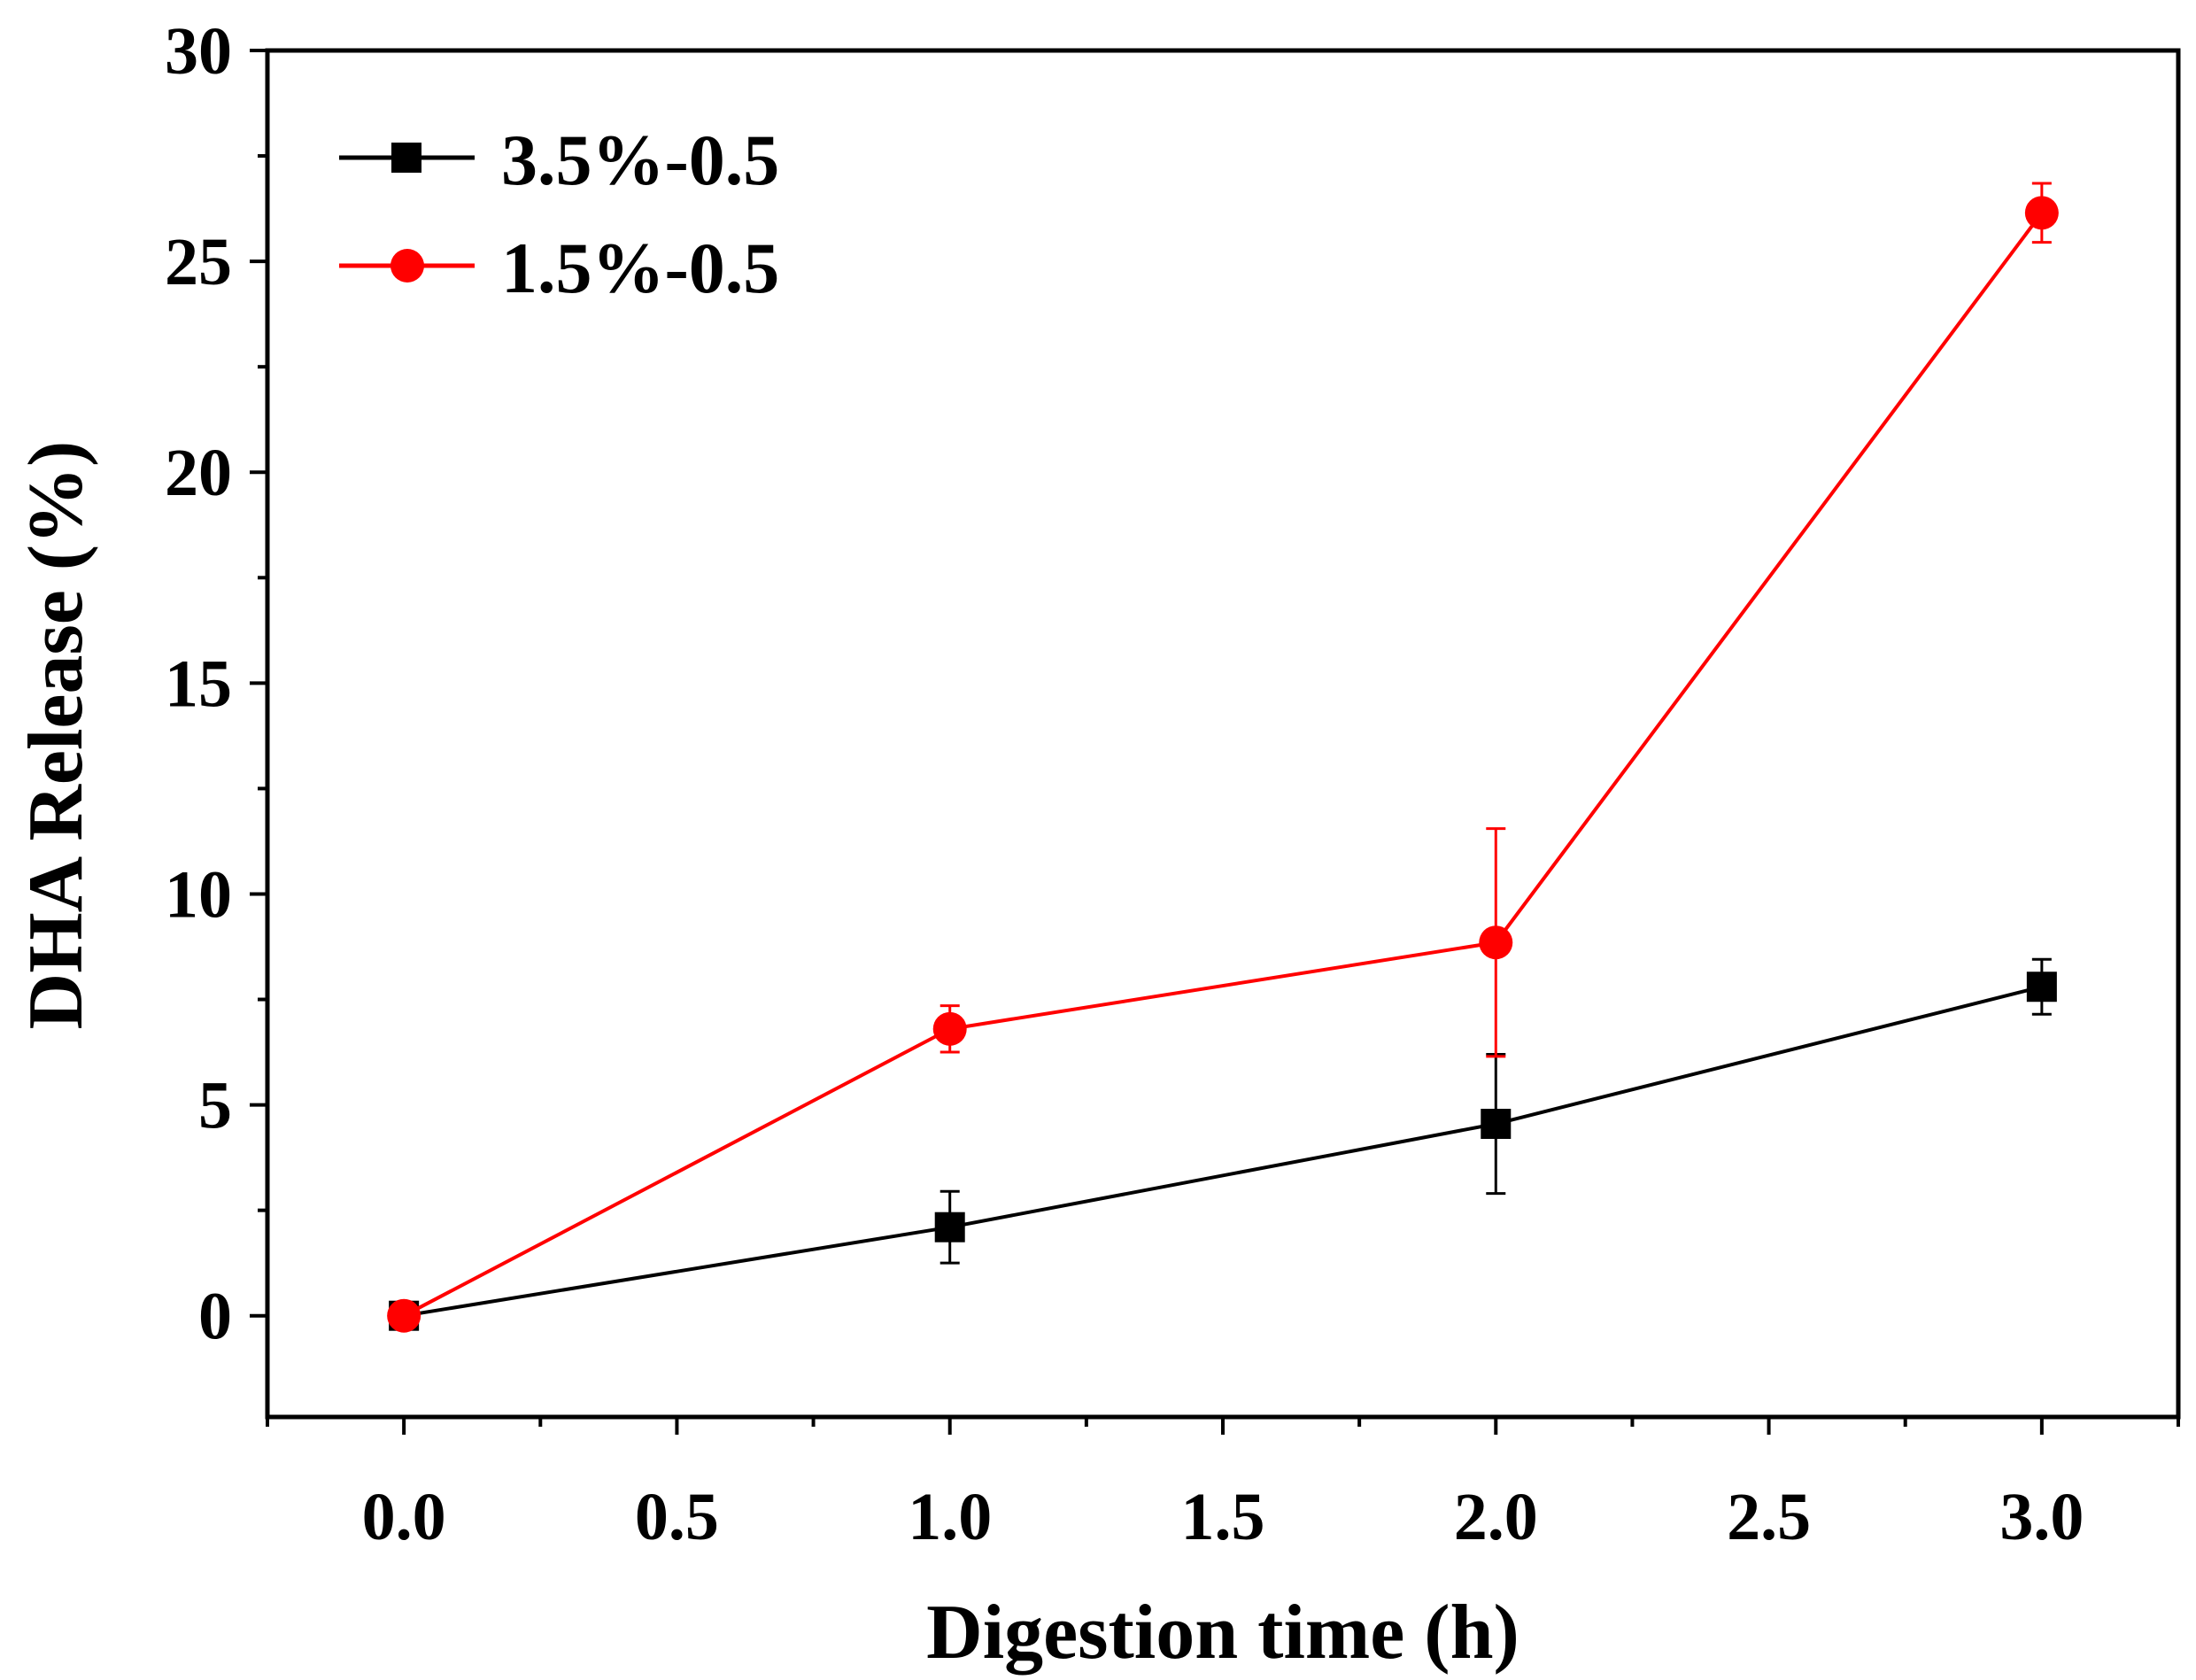 The image size is (2196, 1680). I want to click on x-tick-label: 1.5, so click(1223, 1517).